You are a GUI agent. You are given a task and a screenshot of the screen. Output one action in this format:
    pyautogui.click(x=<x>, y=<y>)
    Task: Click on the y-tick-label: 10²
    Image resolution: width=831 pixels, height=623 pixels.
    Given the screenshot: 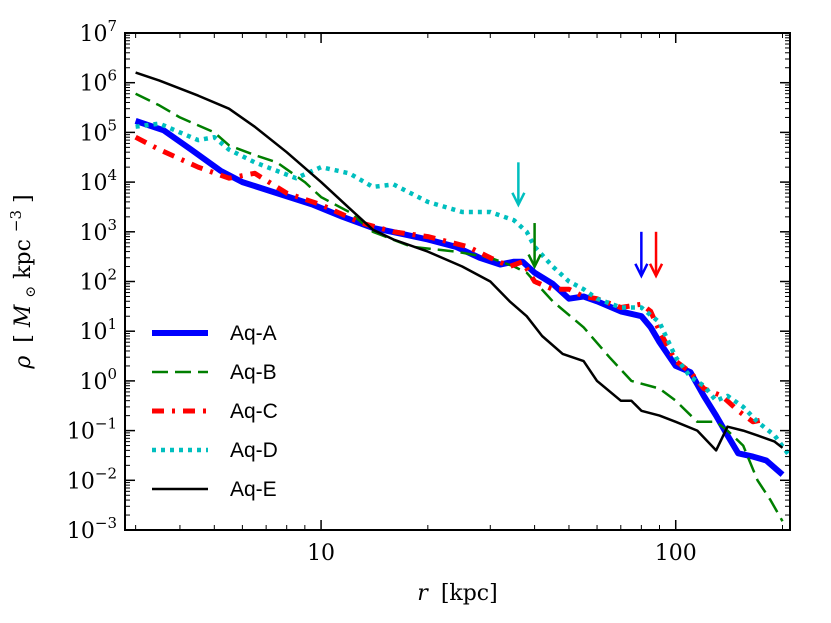 What is the action you would take?
    pyautogui.click(x=98, y=281)
    